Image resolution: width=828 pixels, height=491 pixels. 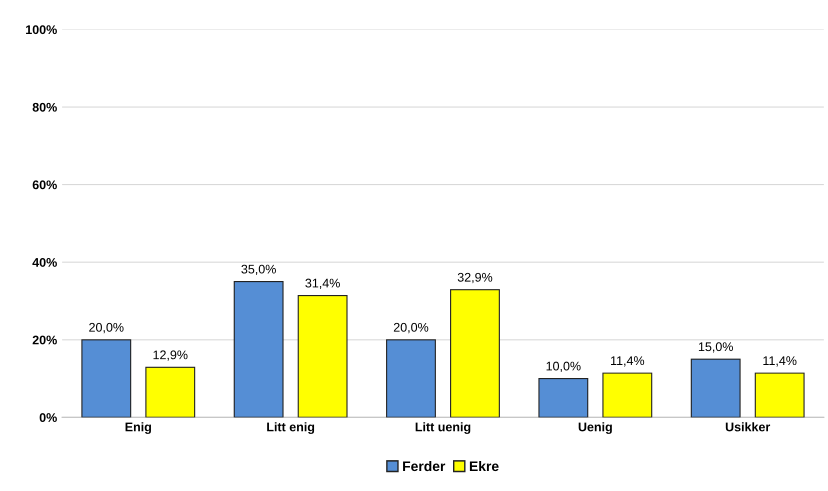 What do you see at coordinates (748, 427) in the screenshot?
I see `x-tick-label: Usikker` at bounding box center [748, 427].